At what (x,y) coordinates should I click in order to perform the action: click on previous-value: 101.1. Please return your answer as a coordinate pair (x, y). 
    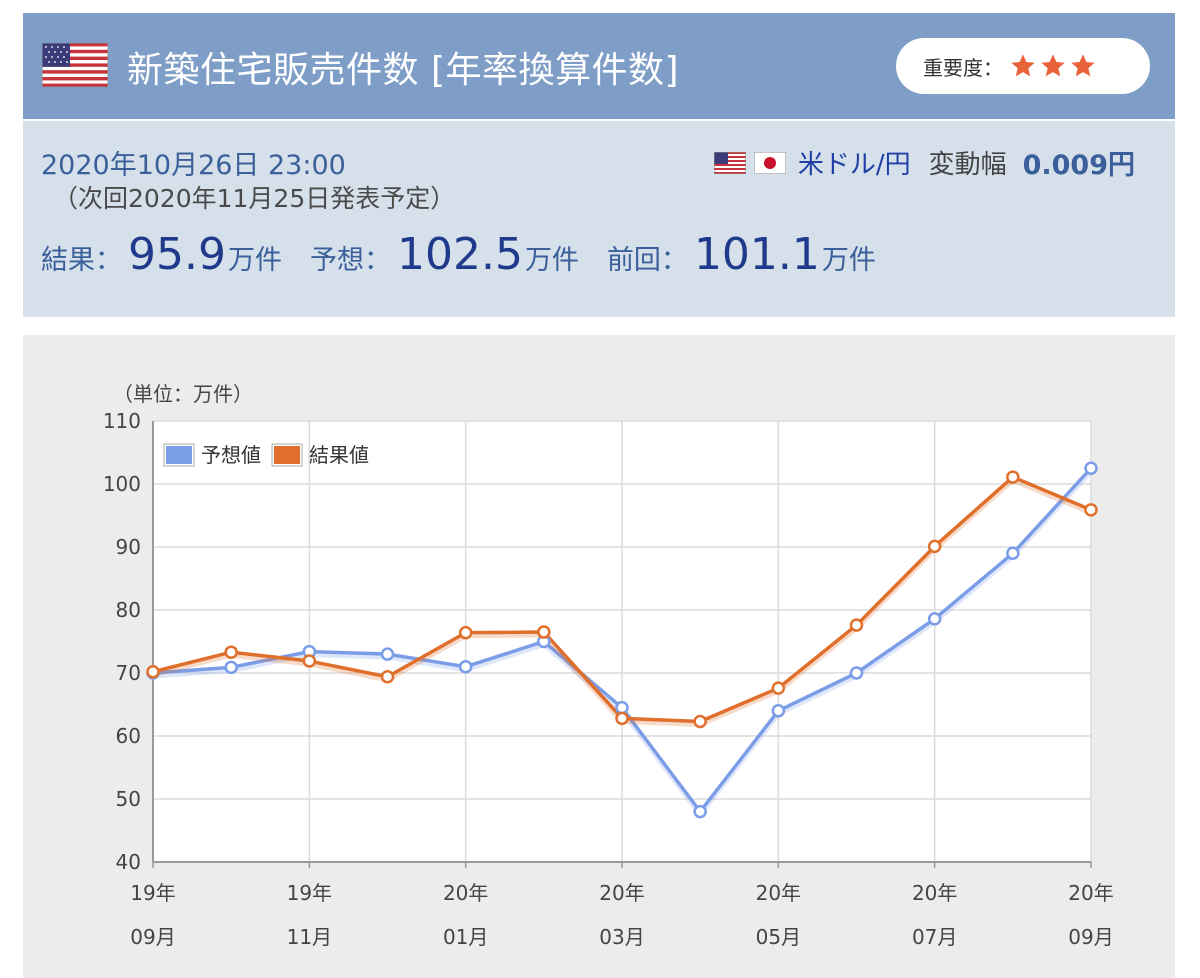
    Looking at the image, I should click on (756, 254).